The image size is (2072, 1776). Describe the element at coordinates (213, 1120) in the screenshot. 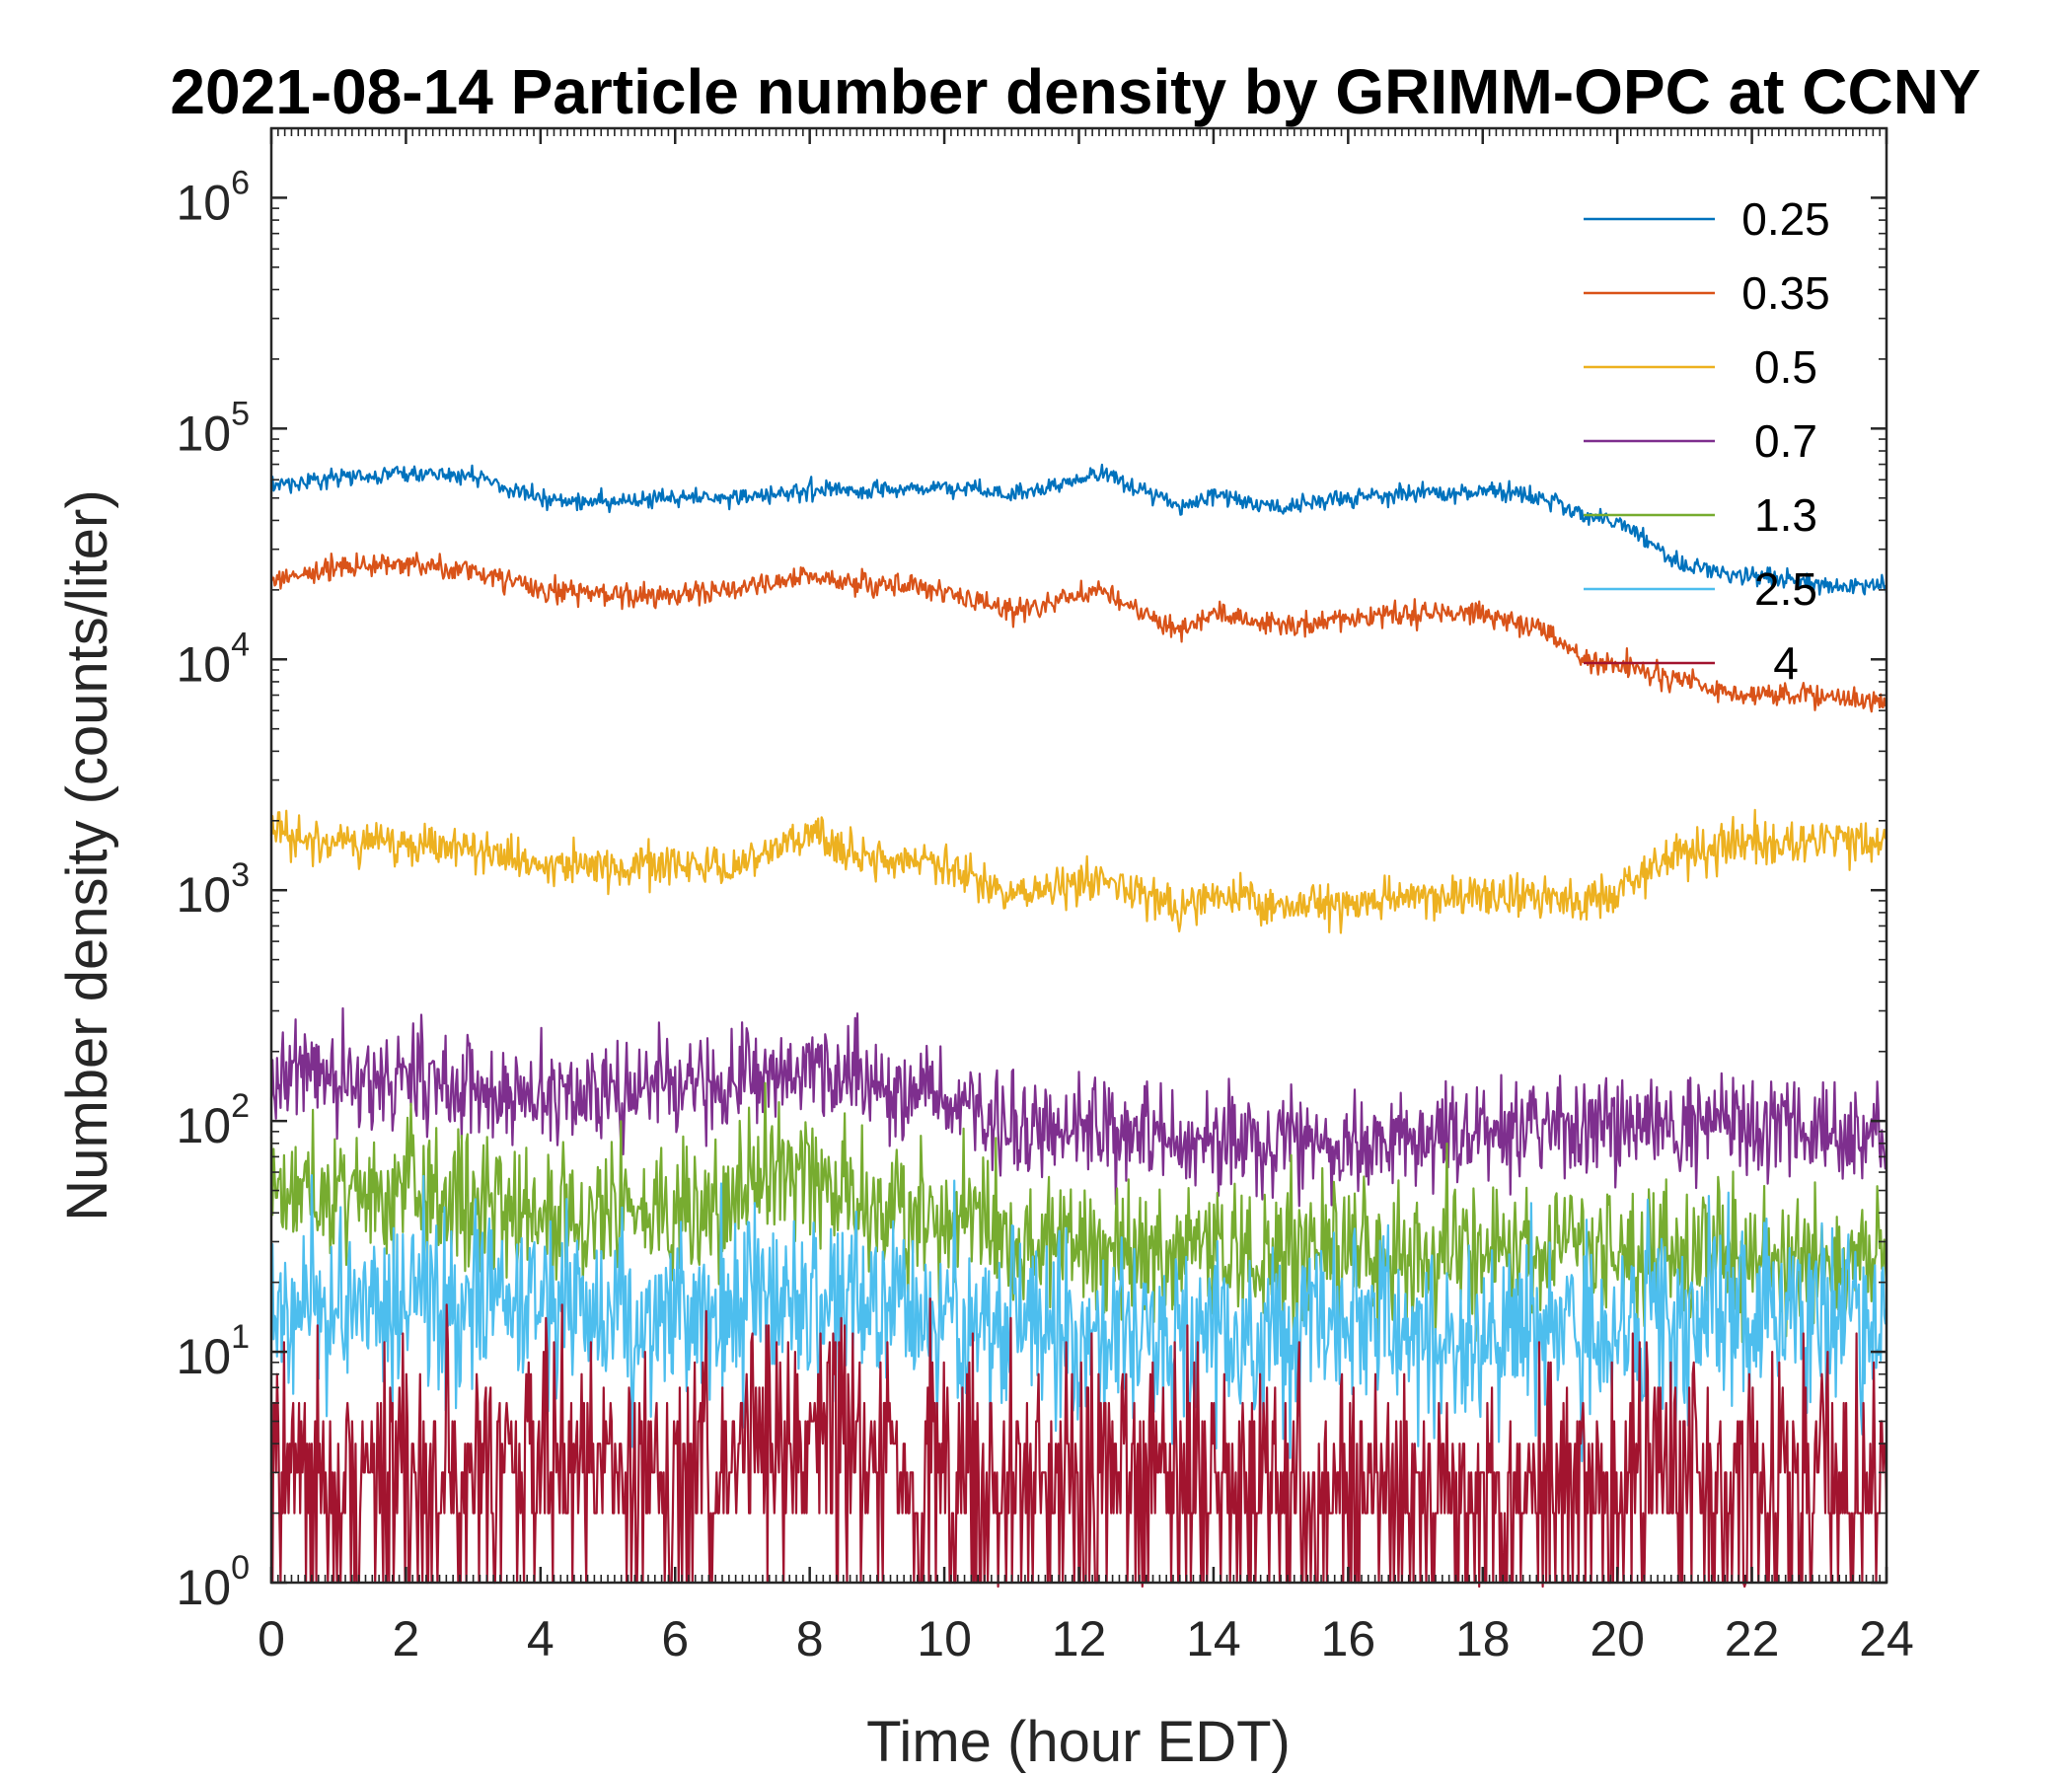

I see `y-tick-label: 10²` at that location.